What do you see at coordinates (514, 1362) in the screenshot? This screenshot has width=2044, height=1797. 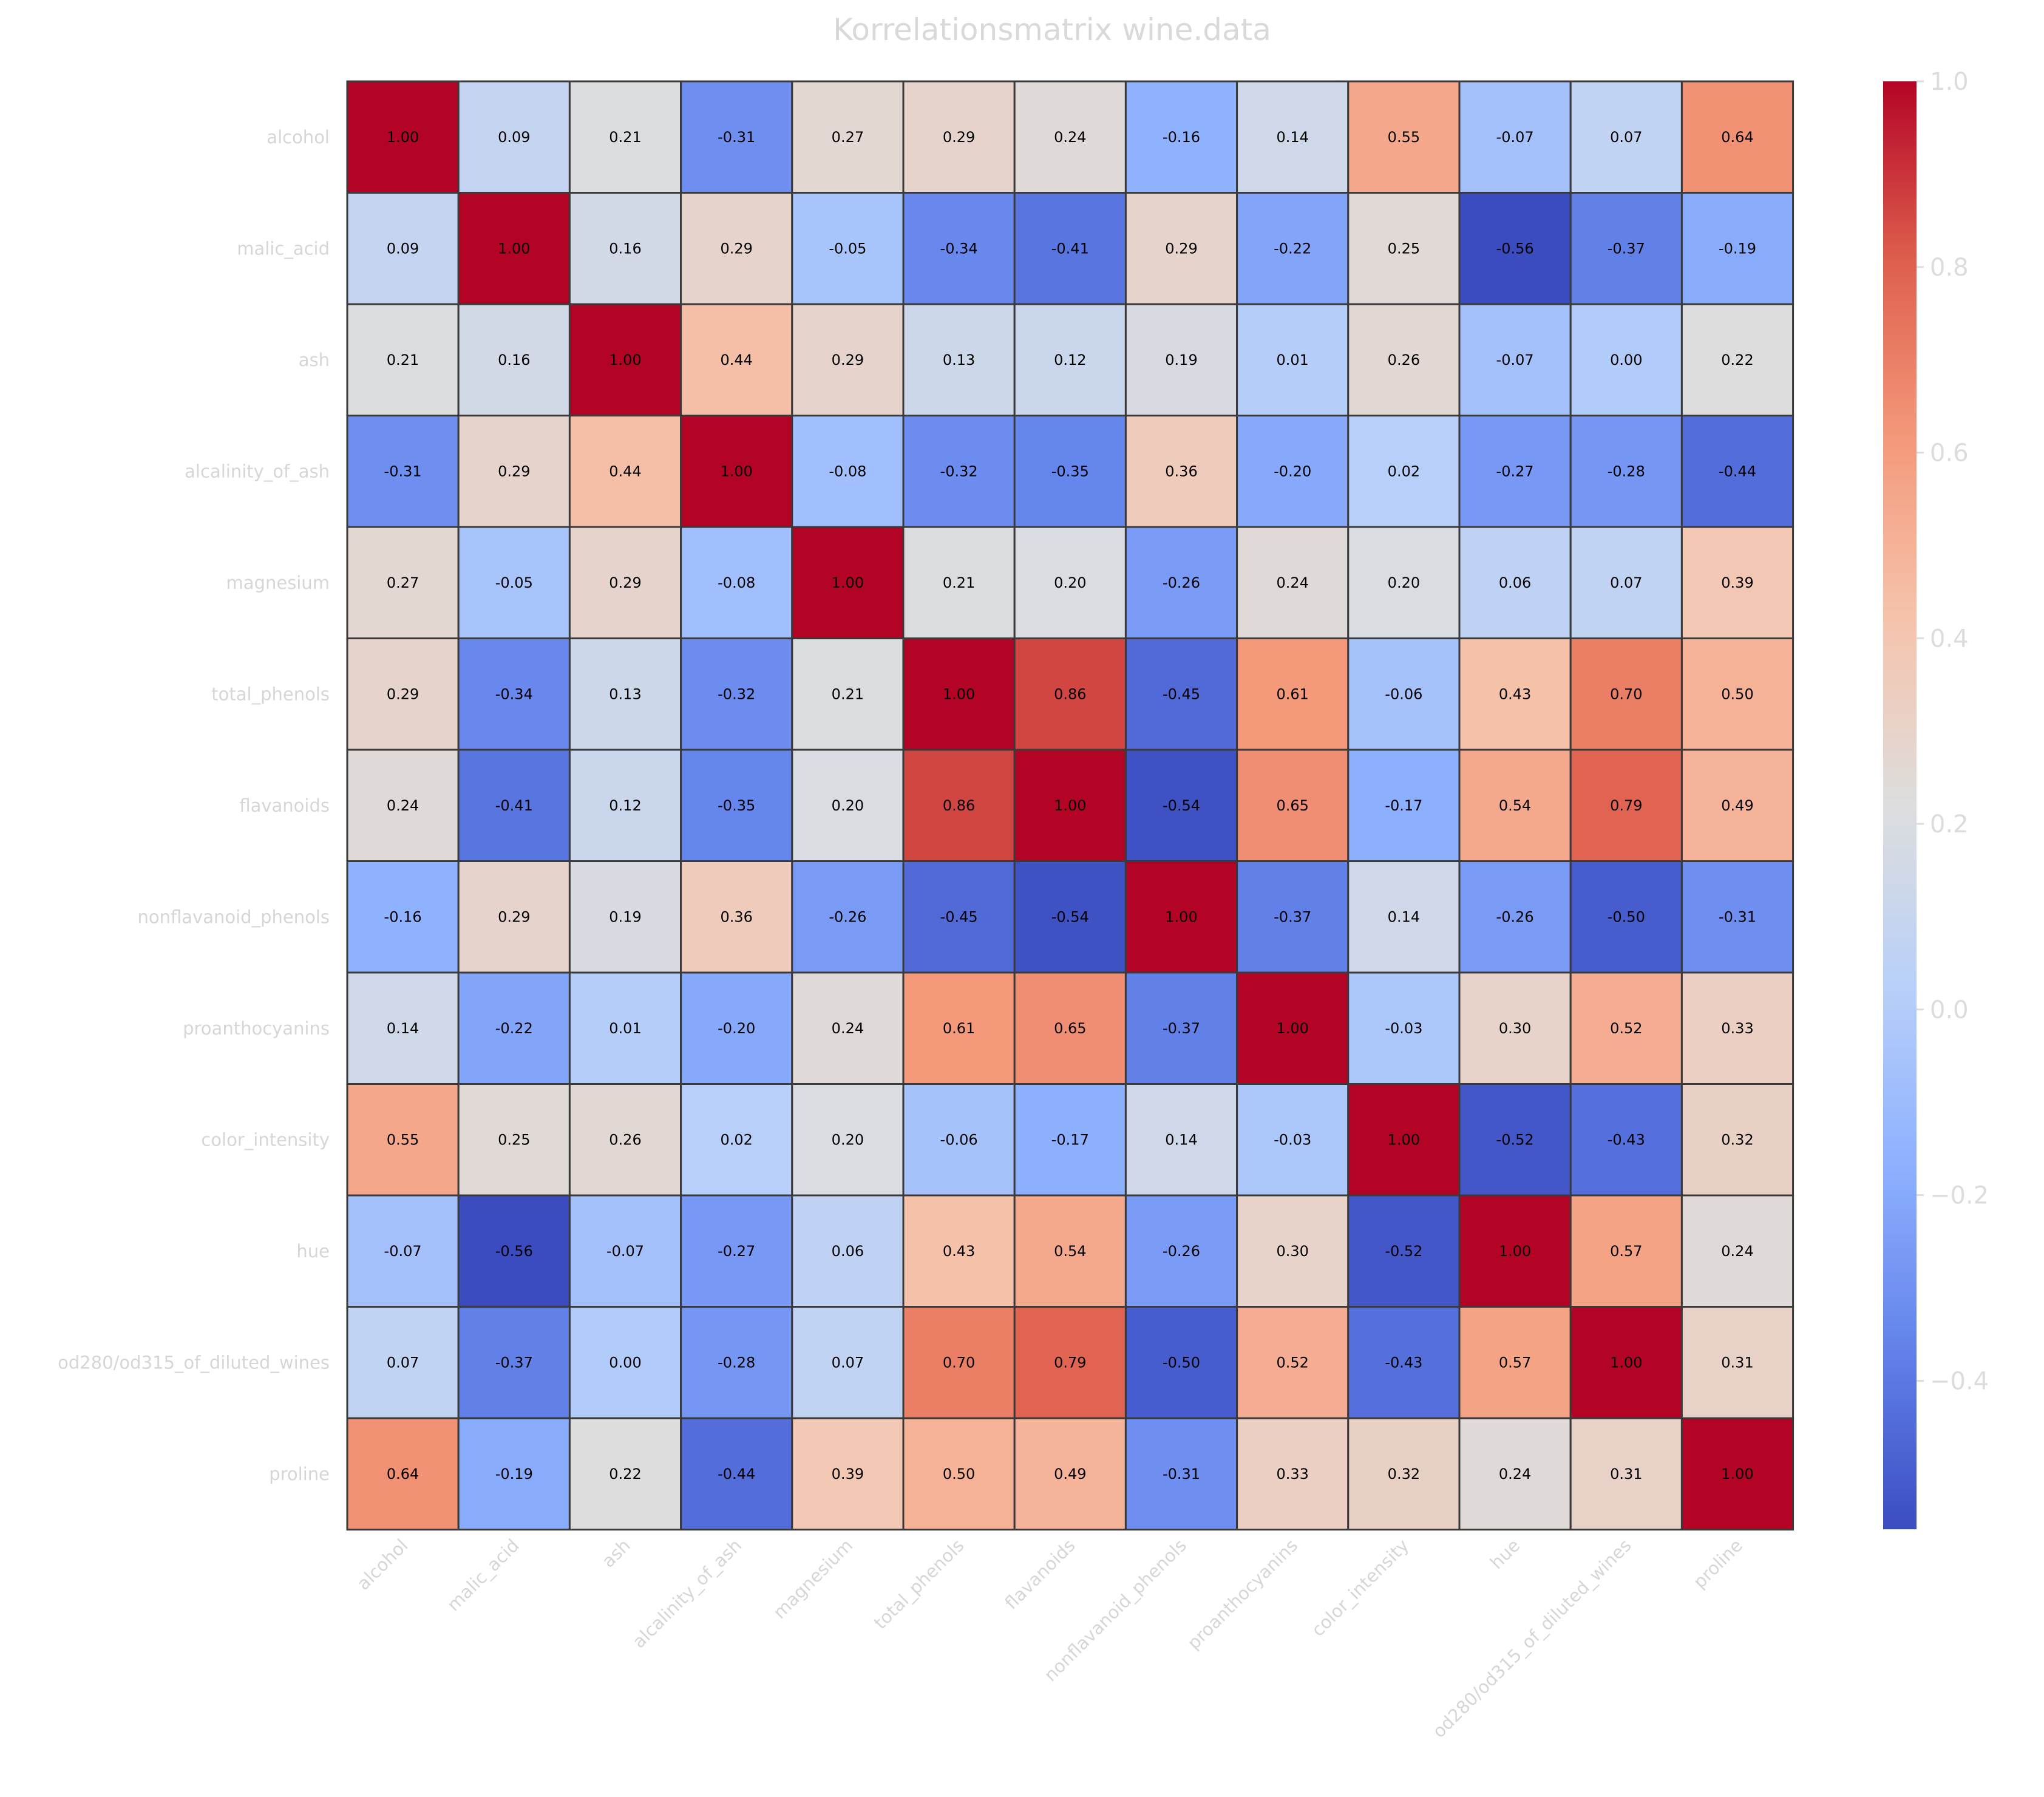 I see `cell-value-label: -0.37` at bounding box center [514, 1362].